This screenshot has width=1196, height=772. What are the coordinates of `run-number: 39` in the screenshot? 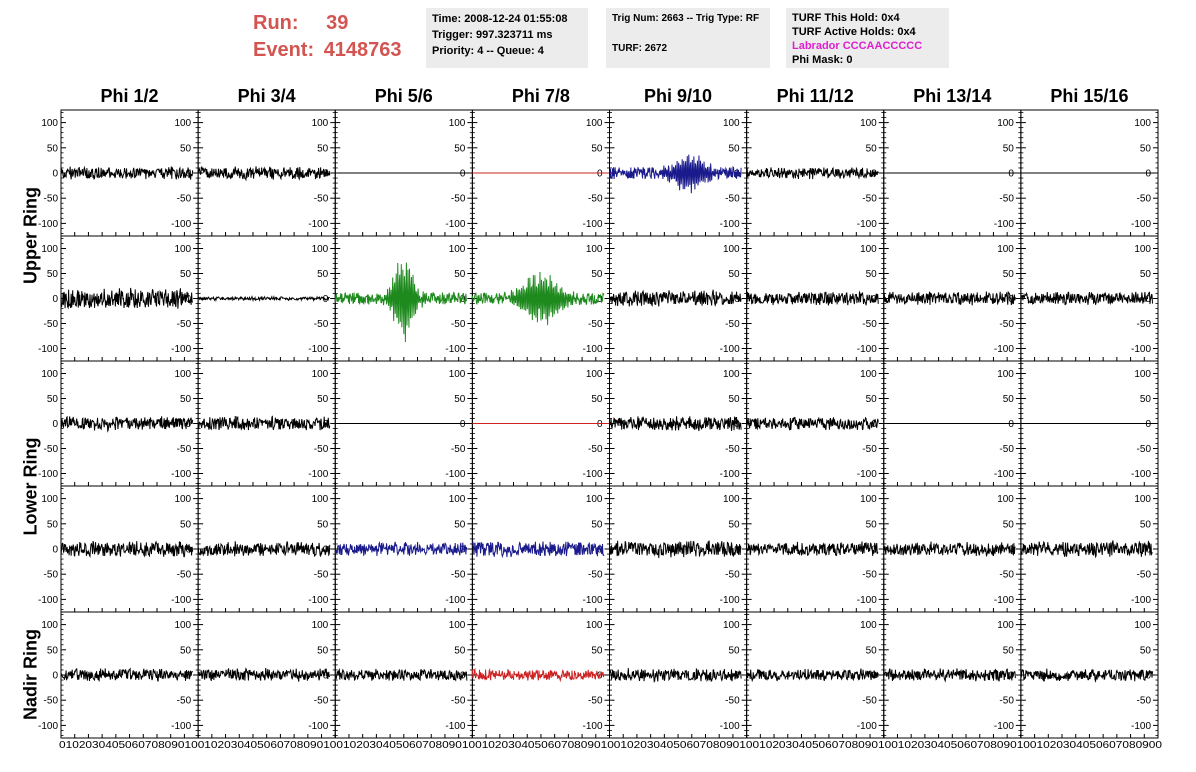 It's located at (337, 23).